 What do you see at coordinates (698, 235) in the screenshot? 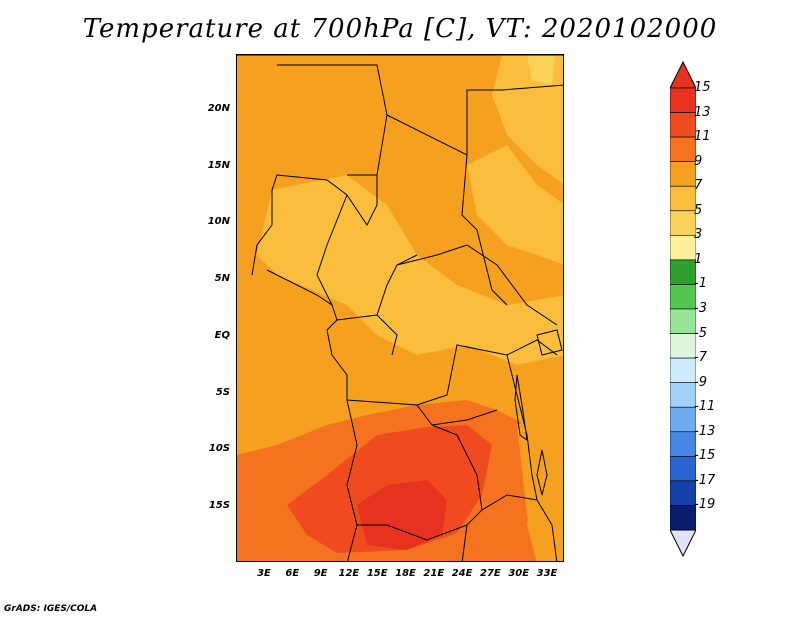
I see `colorbar-label: 3` at bounding box center [698, 235].